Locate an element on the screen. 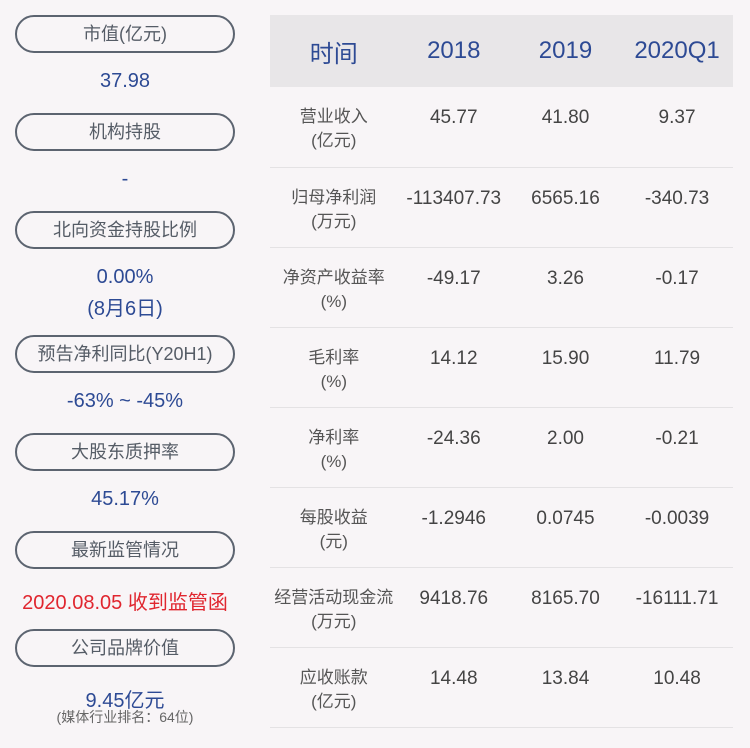 The image size is (750, 748). northbound-value: 0.00% is located at coordinates (125, 277).